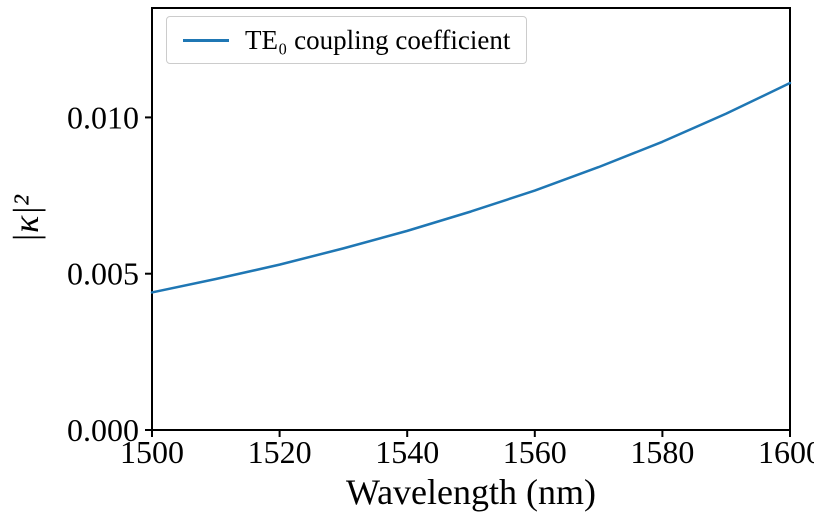 The height and width of the screenshot is (521, 814). I want to click on legend: TE₀ coupling coefficient, so click(347, 40).